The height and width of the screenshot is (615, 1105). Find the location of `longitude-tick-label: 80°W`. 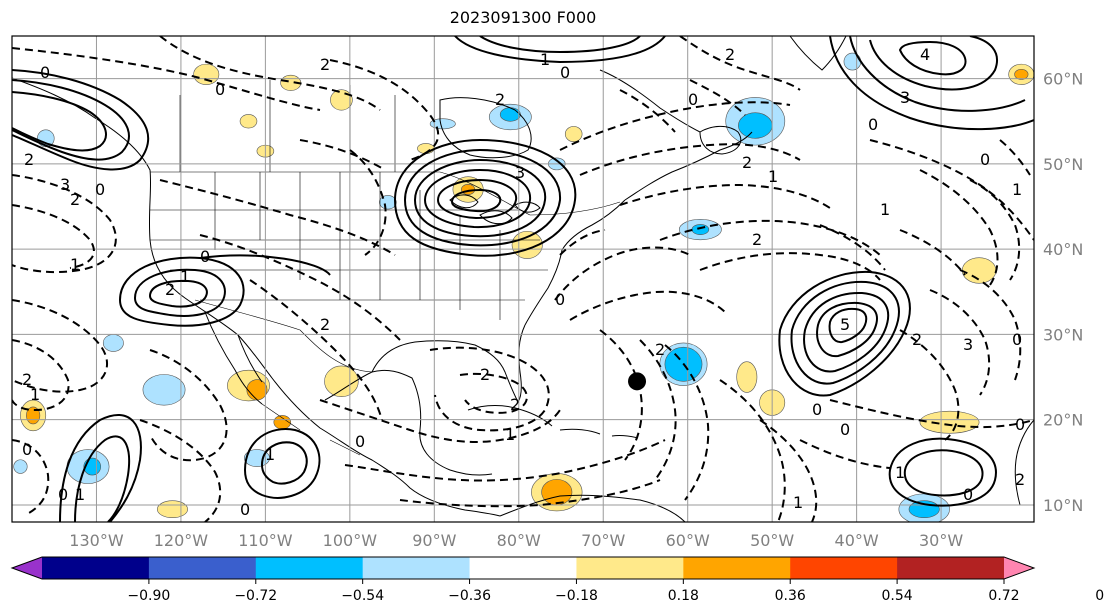

longitude-tick-label: 80°W is located at coordinates (519, 540).